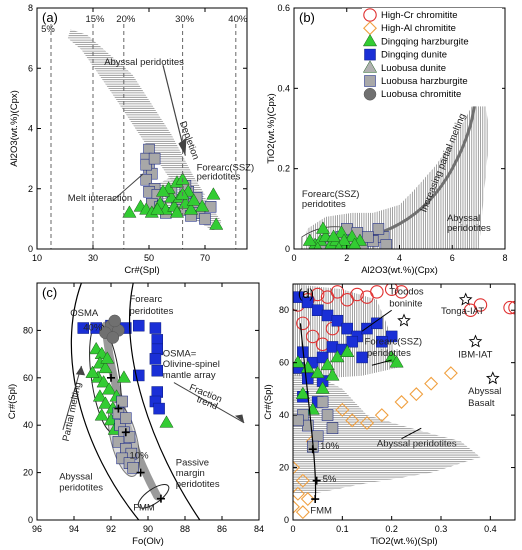  What do you see at coordinates (321, 510) in the screenshot?
I see `annotation: FMM` at bounding box center [321, 510].